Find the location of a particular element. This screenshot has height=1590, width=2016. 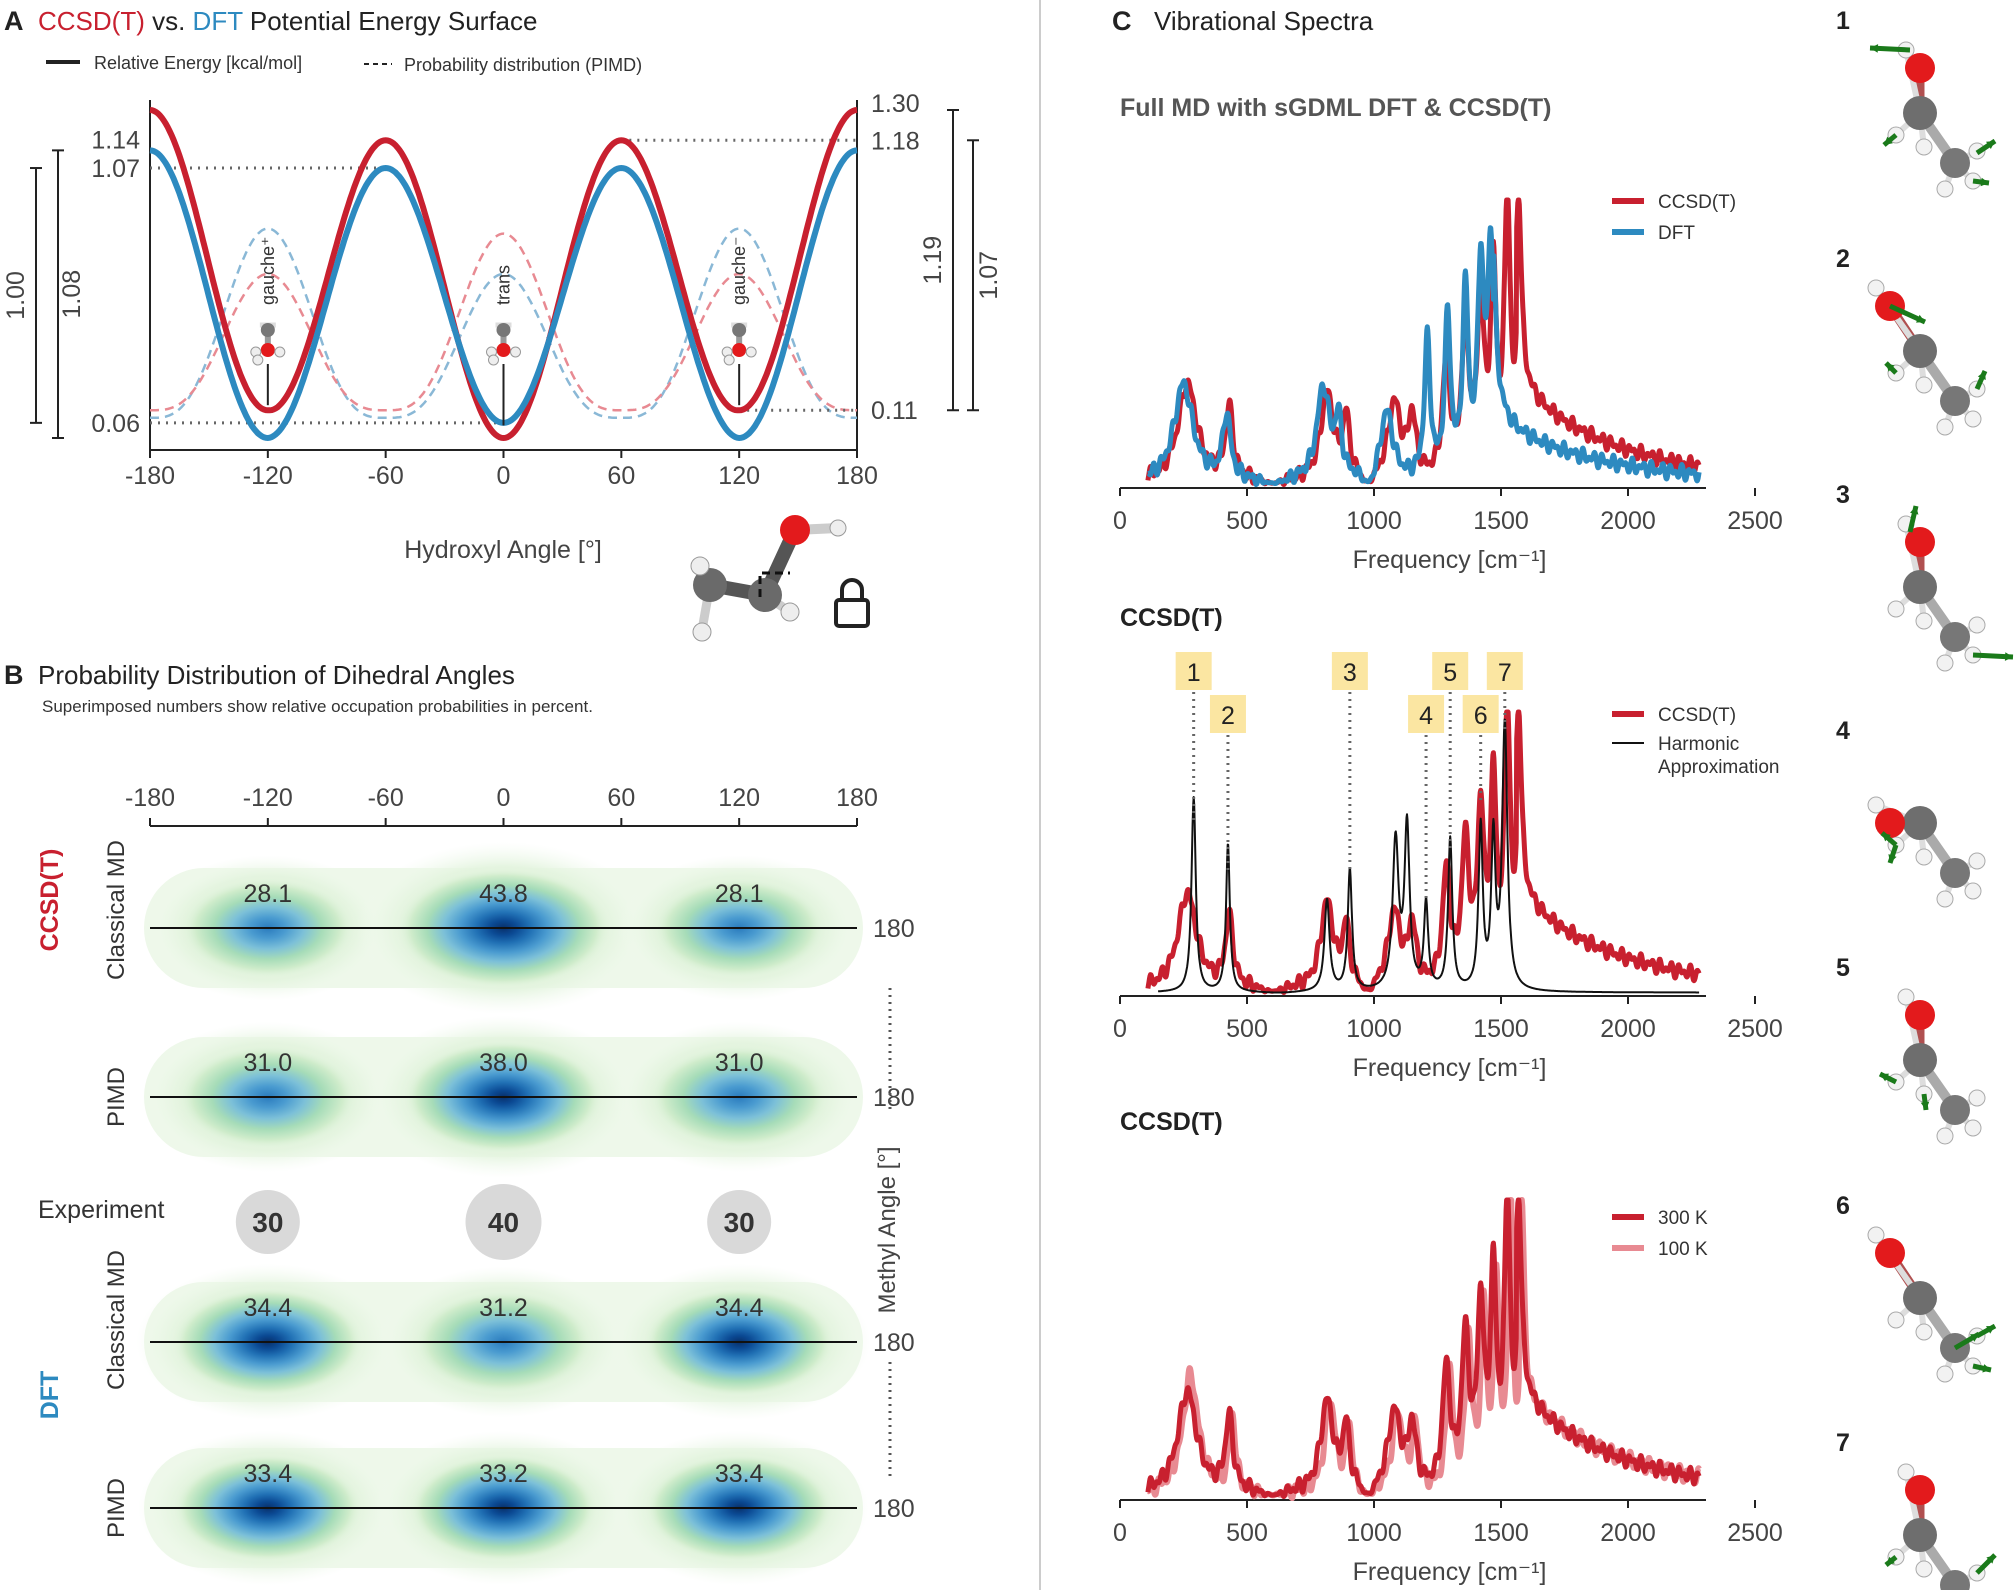

state-molecule-oxygen is located at coordinates (267, 350).